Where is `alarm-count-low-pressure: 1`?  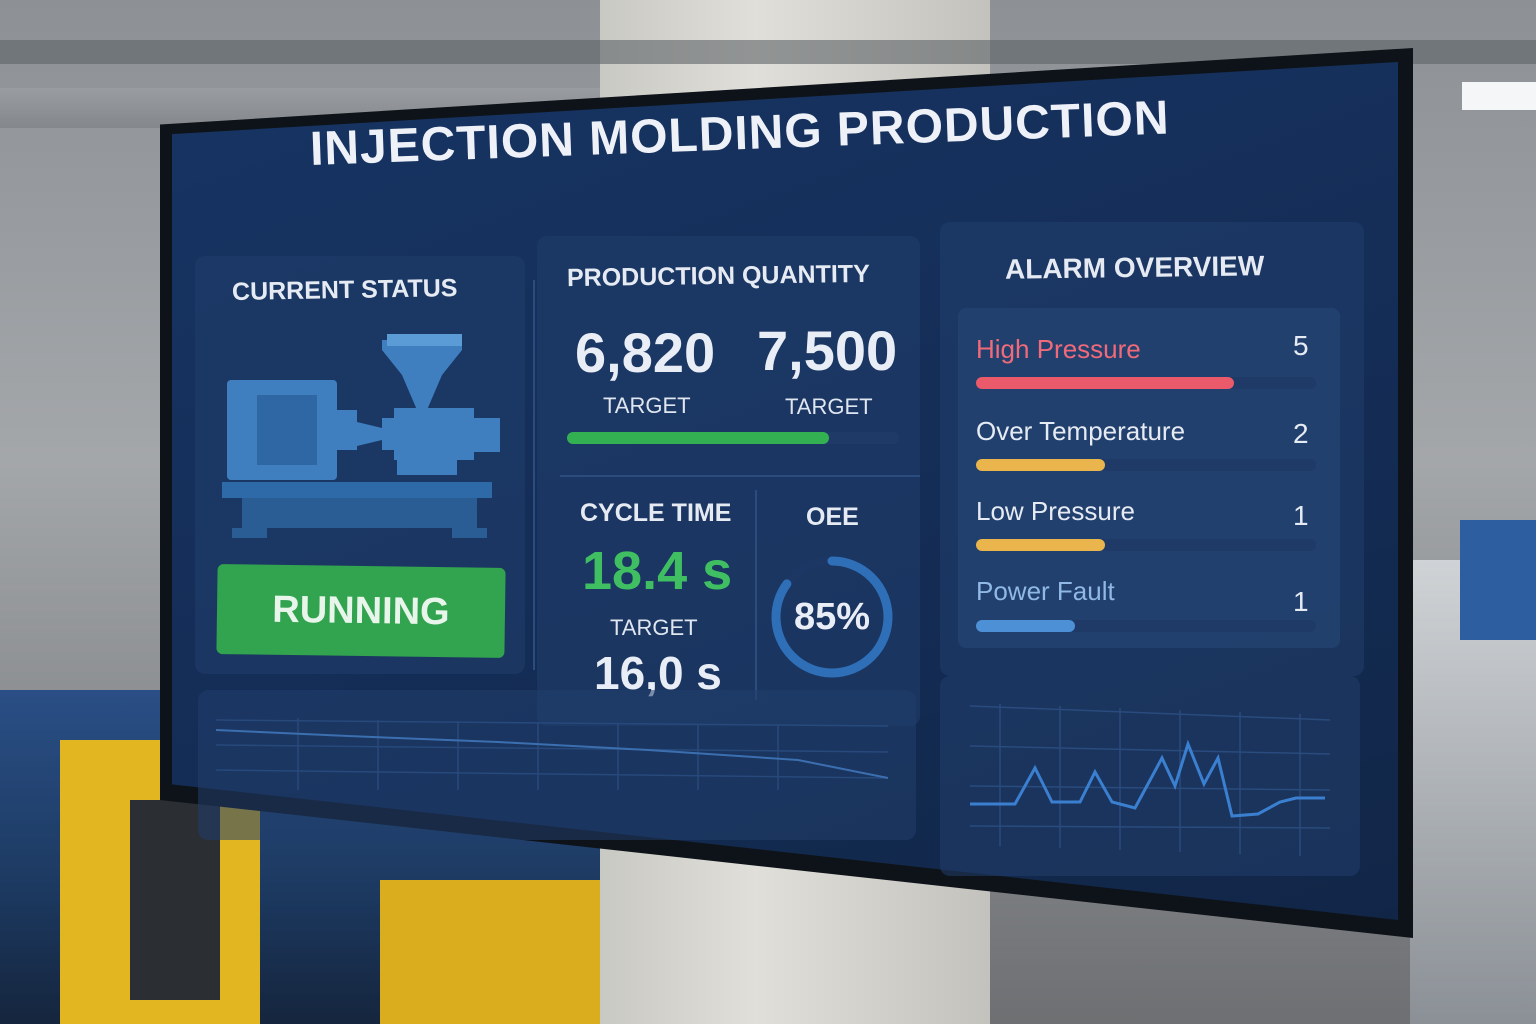
alarm-count-low-pressure: 1 is located at coordinates (1301, 515).